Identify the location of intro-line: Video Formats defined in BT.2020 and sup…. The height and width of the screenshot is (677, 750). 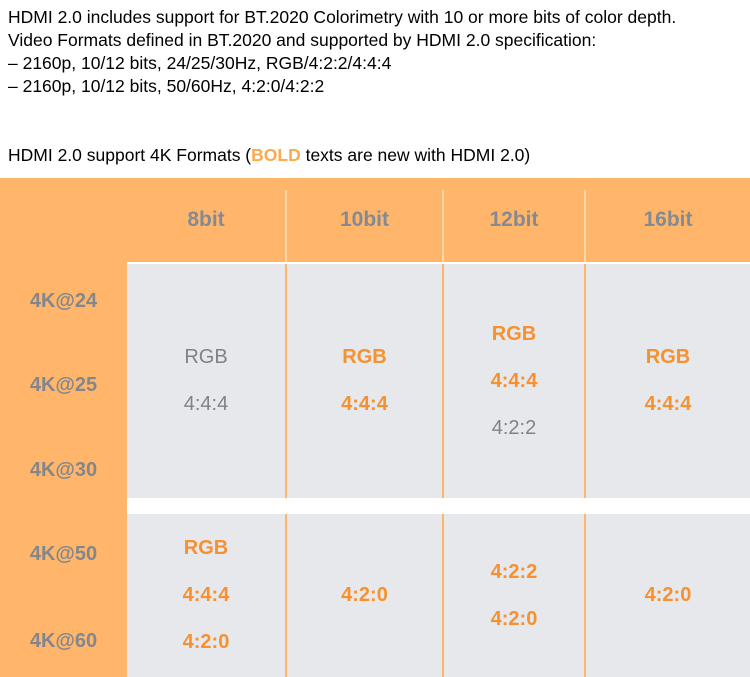
(302, 40).